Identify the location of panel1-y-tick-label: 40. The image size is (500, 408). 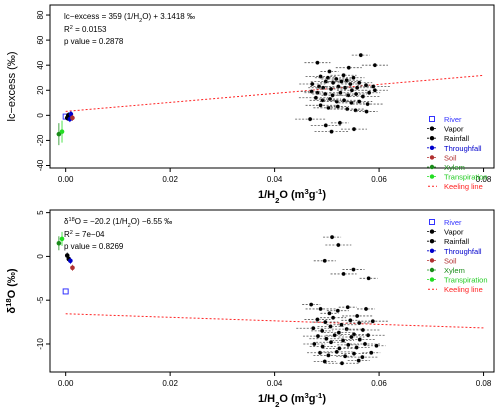
(40, 64).